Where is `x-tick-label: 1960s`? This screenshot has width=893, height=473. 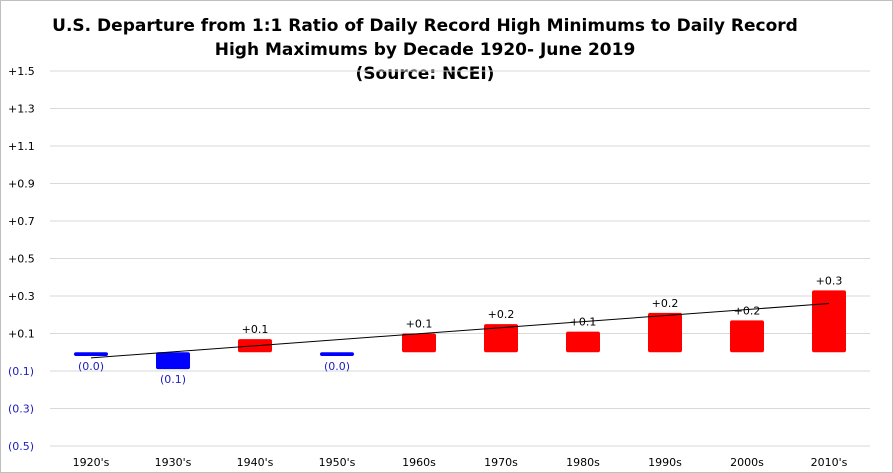
x-tick-label: 1960s is located at coordinates (419, 462).